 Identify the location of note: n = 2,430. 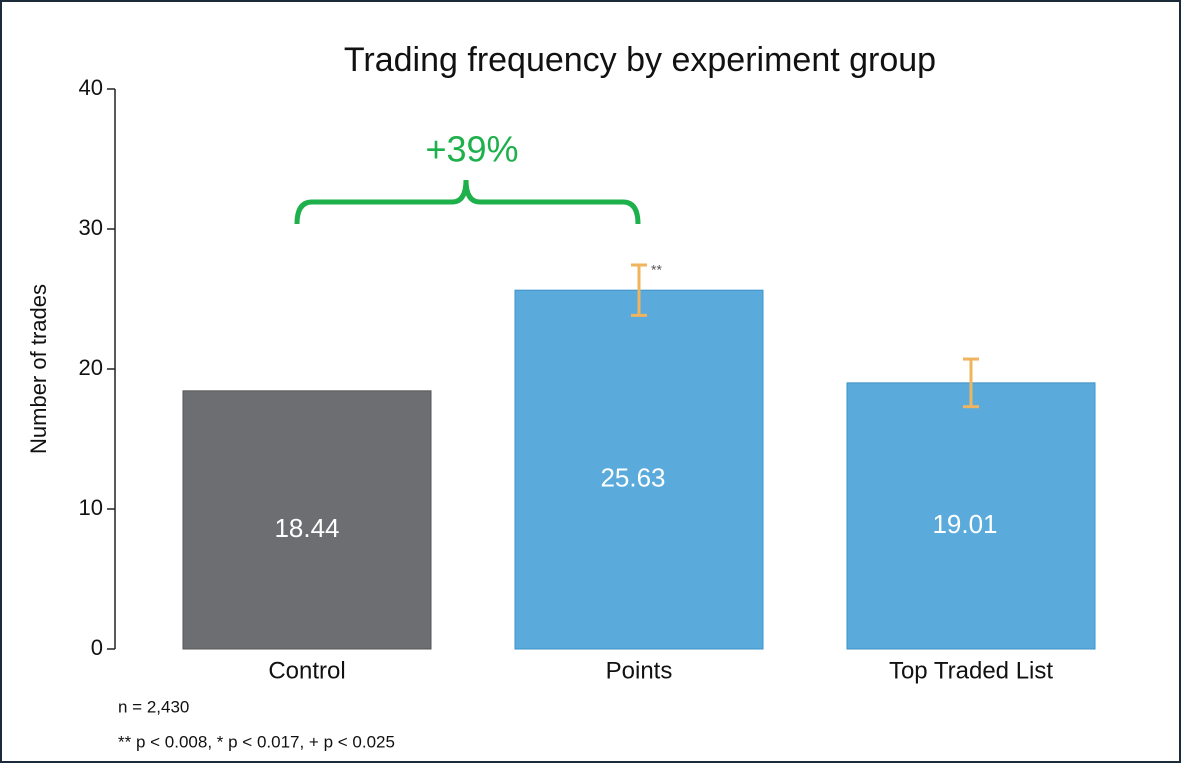
(153, 706).